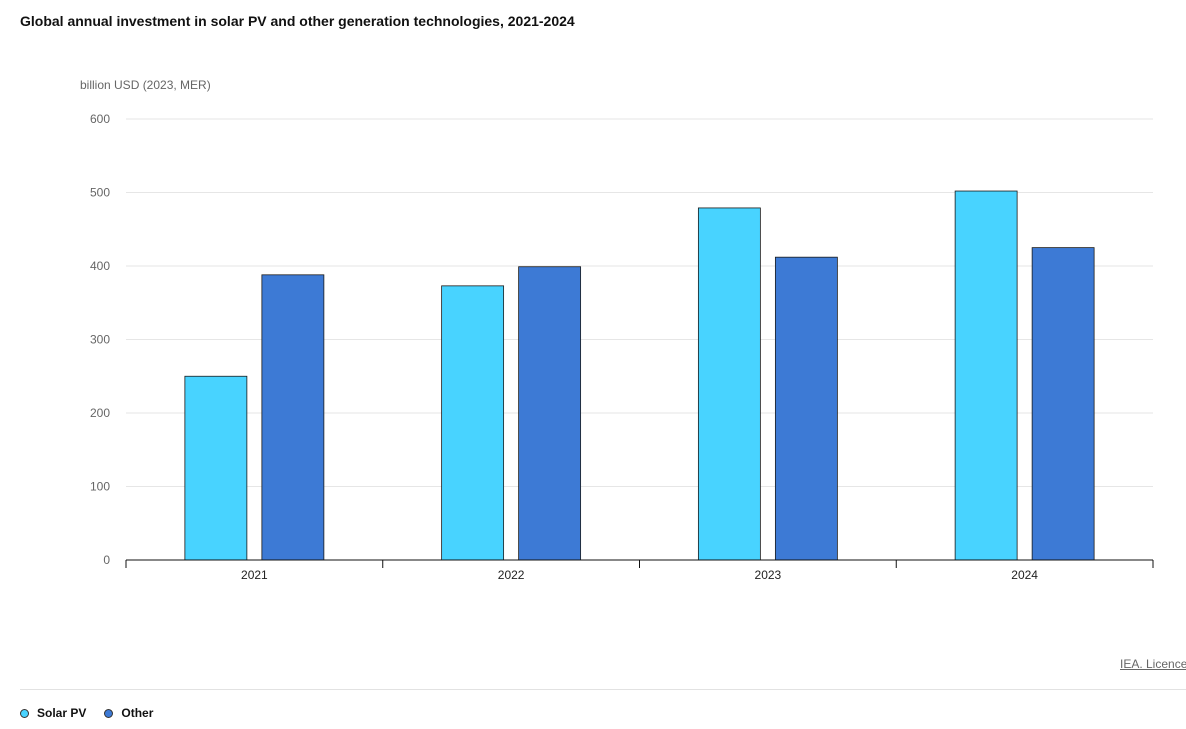 Image resolution: width=1186 pixels, height=729 pixels. I want to click on y-tick-label: 300, so click(100, 340).